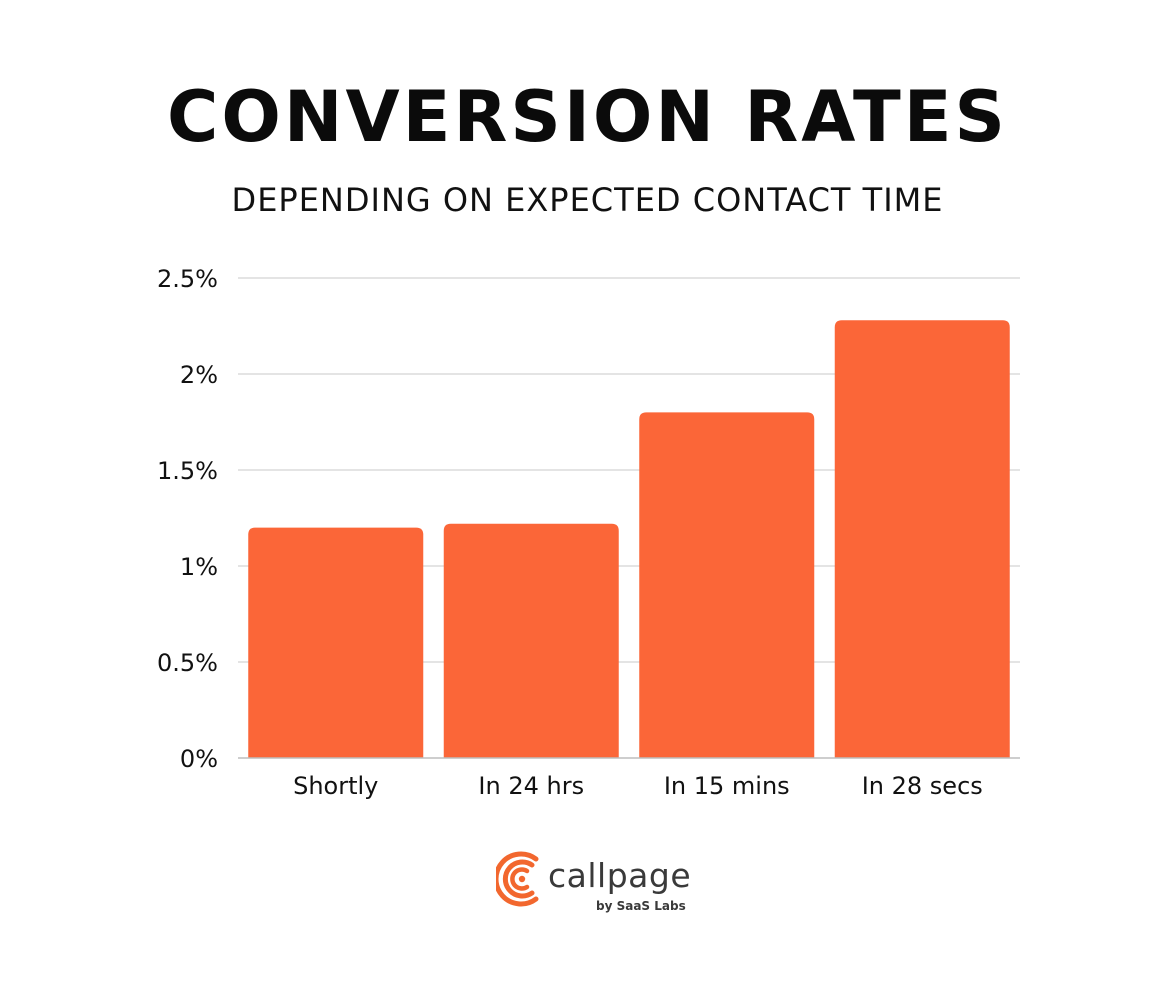  What do you see at coordinates (727, 786) in the screenshot?
I see `x-tick-label: In 15 mins` at bounding box center [727, 786].